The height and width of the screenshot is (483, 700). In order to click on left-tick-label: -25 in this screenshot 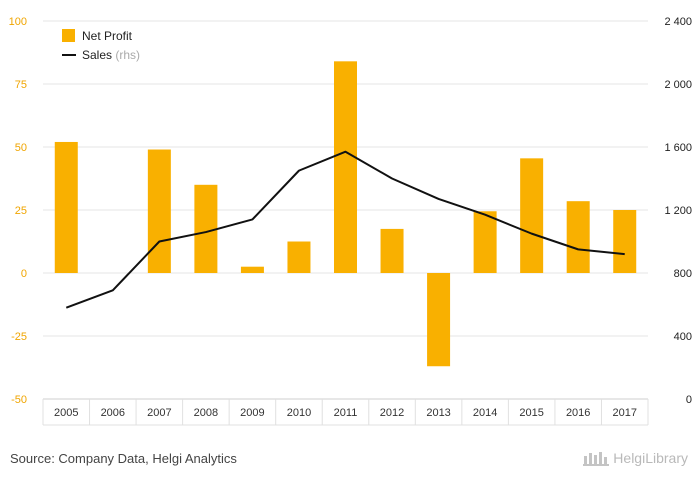, I will do `click(19, 337)`.